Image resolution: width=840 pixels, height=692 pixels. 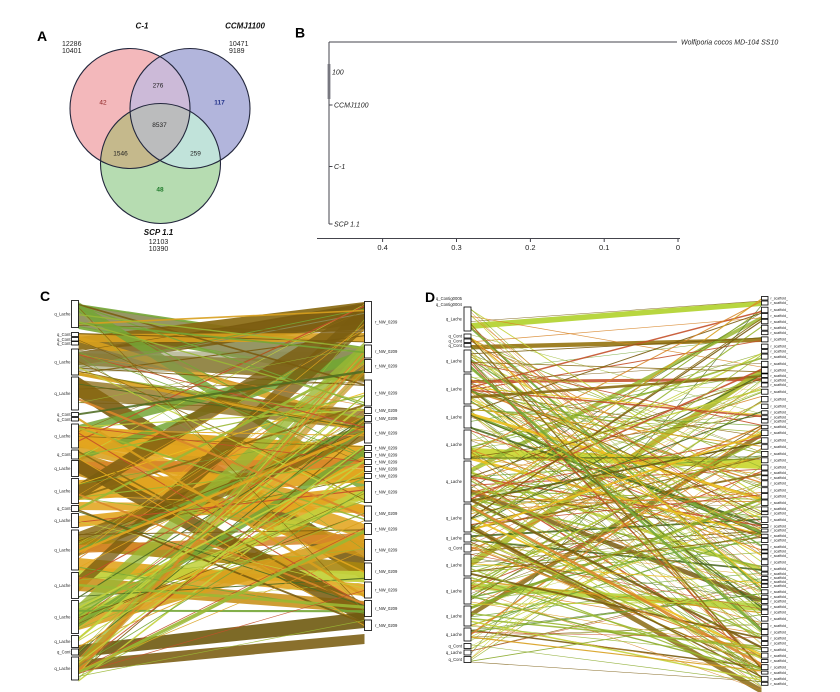 I want to click on svg-text: 12286, so click(x=72, y=44).